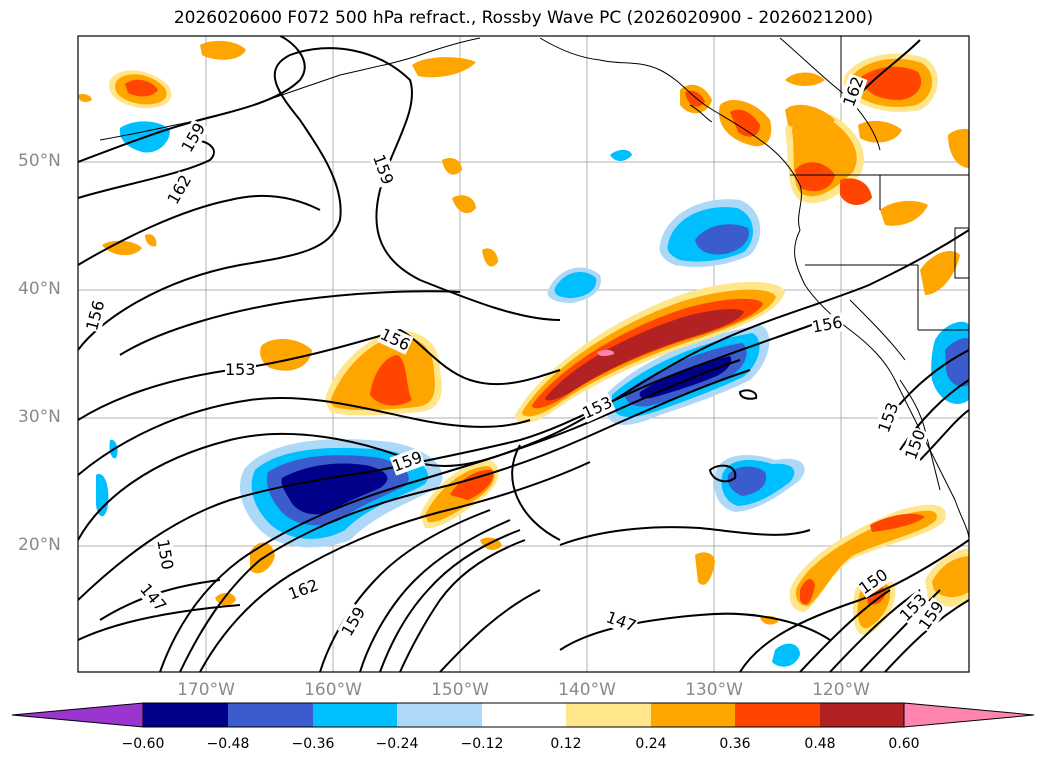 The height and width of the screenshot is (765, 1047). I want to click on colorbar-tick: −0.48, so click(228, 744).